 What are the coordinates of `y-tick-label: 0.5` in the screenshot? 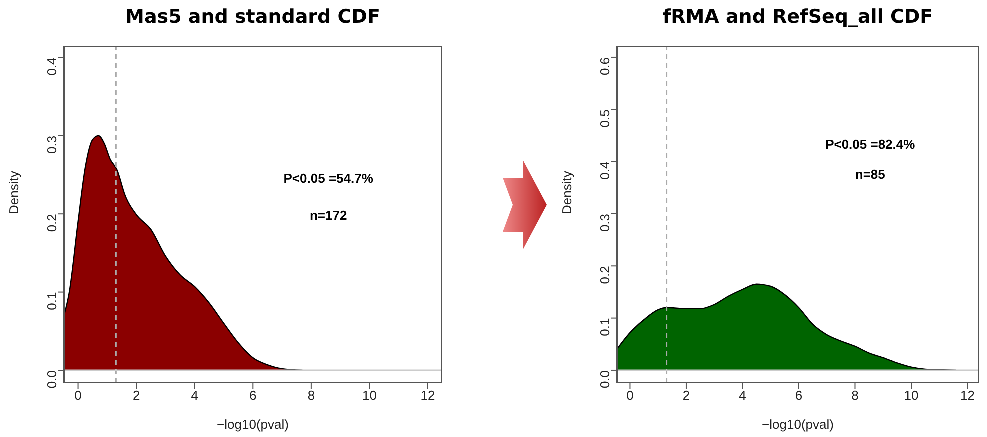 It's located at (605, 119).